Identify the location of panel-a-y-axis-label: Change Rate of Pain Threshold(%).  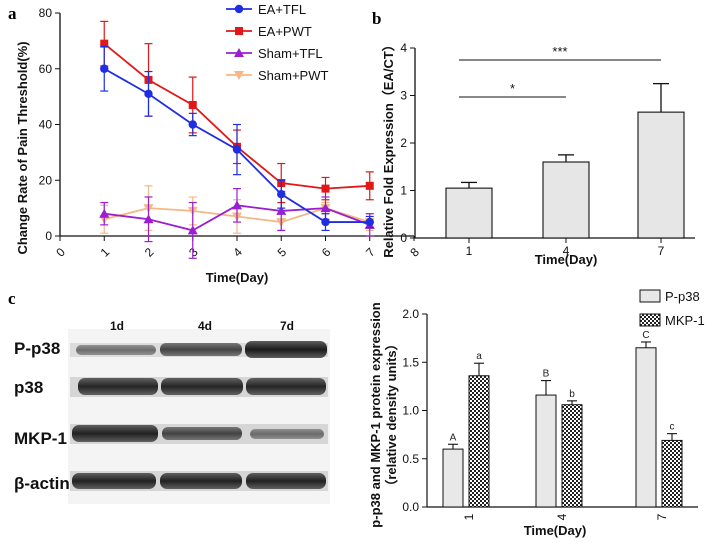
(22, 147).